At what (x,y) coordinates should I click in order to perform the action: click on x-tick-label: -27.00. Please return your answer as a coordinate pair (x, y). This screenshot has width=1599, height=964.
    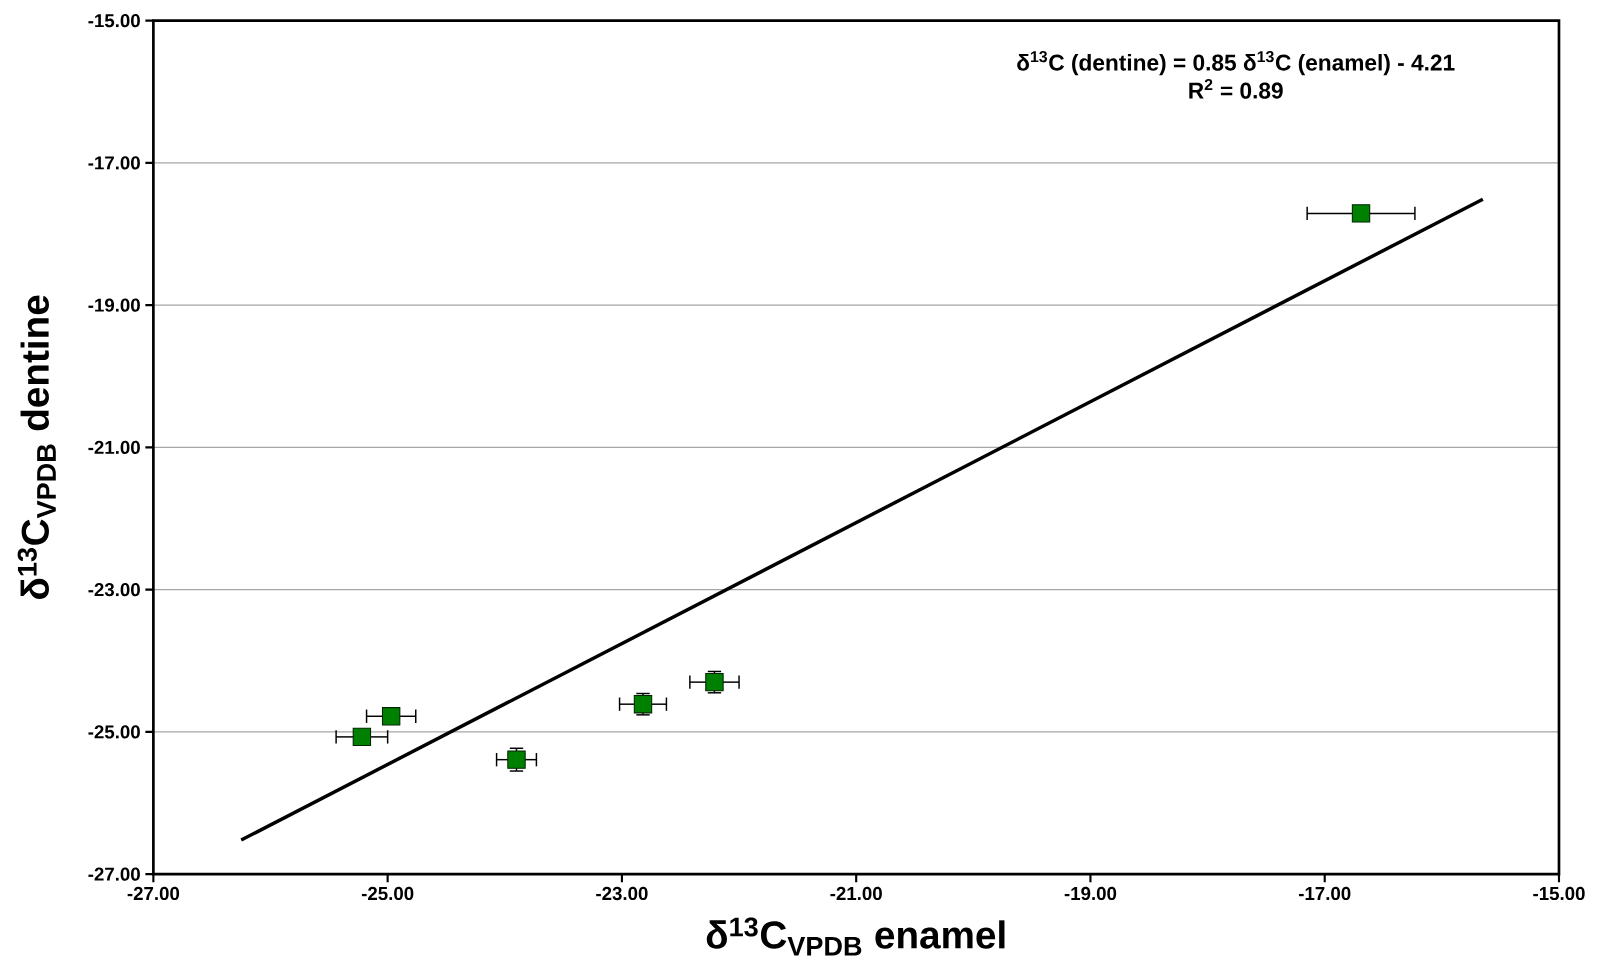
    Looking at the image, I should click on (153, 893).